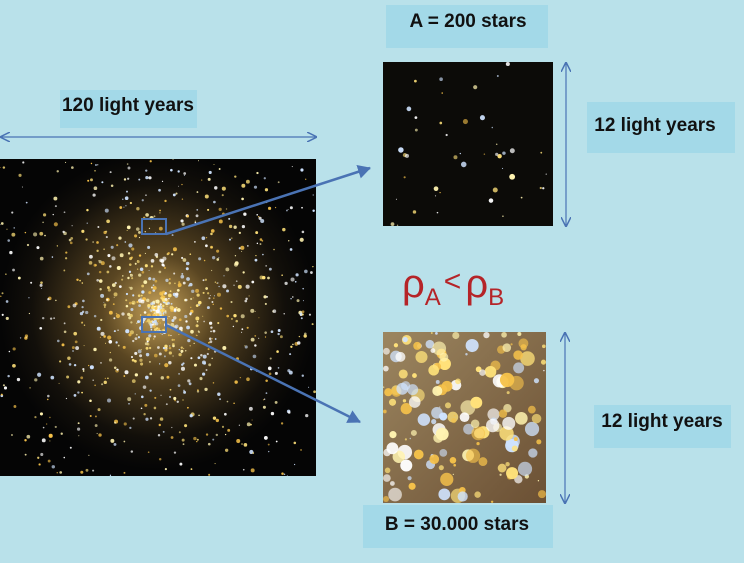 The height and width of the screenshot is (563, 744). I want to click on region-a-marker, so click(154, 226).